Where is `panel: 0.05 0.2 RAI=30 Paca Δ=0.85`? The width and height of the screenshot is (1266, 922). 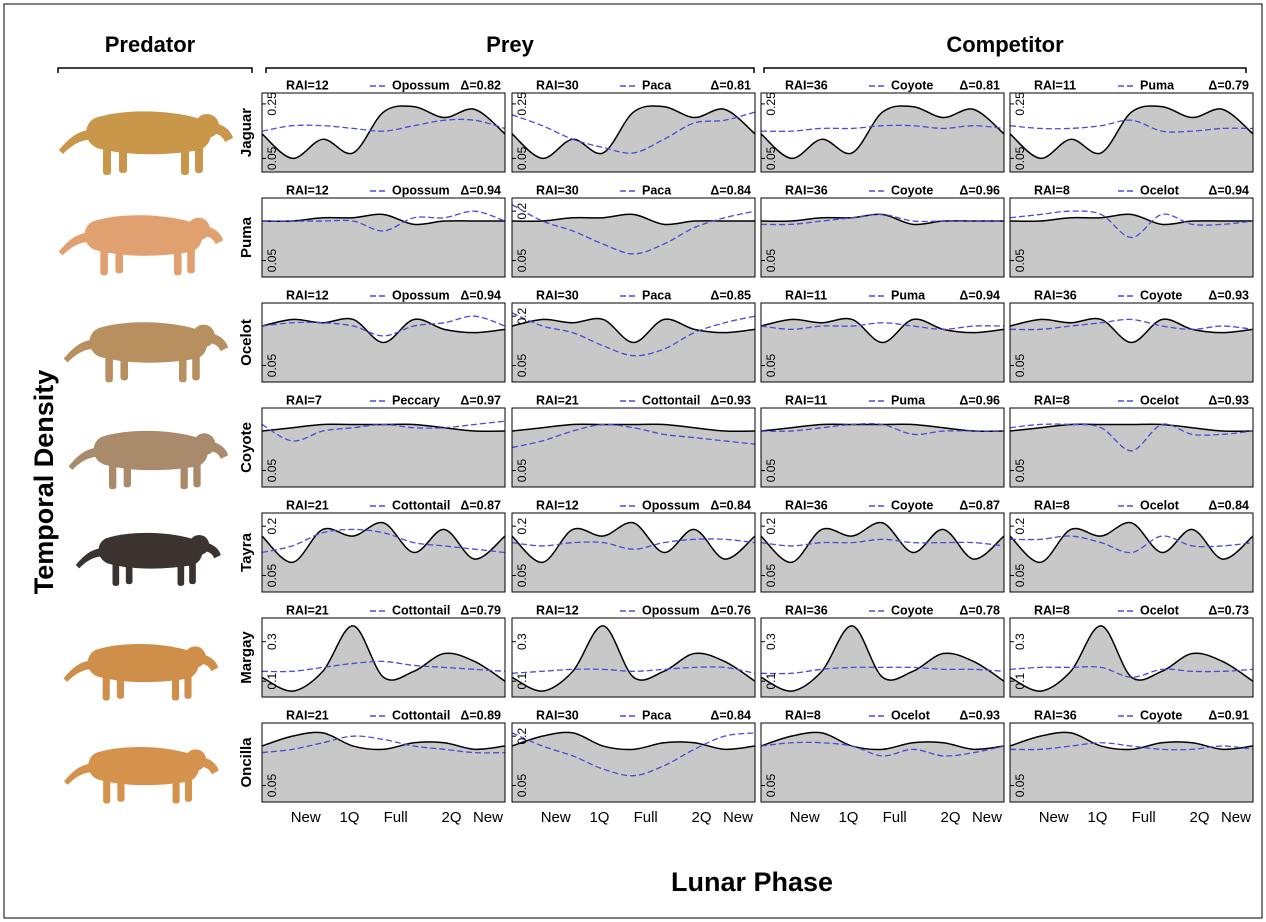
panel: 0.05 0.2 RAI=30 Paca Δ=0.85 is located at coordinates (633, 335).